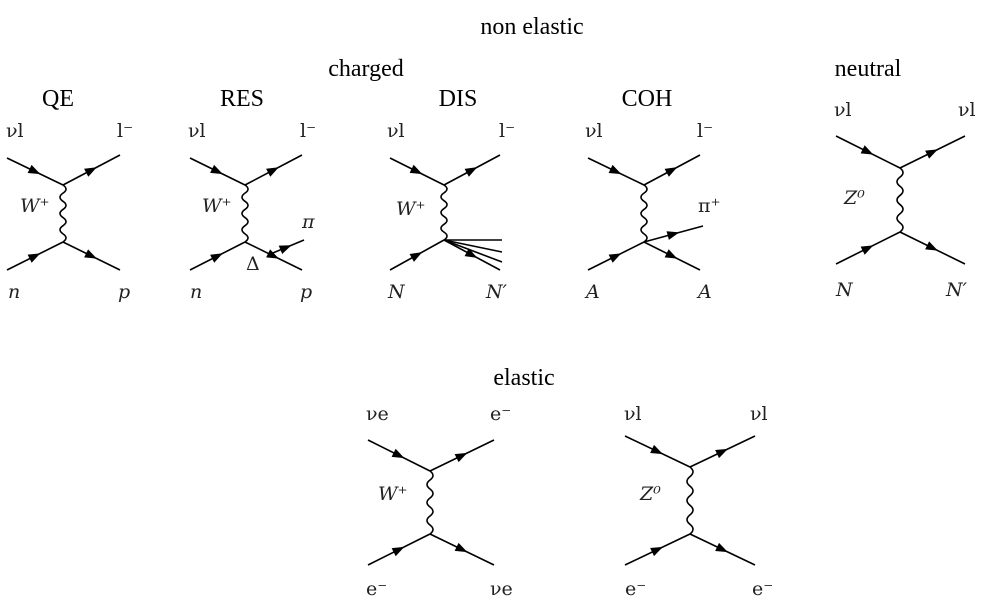 Image resolution: width=984 pixels, height=602 pixels. What do you see at coordinates (35, 206) in the screenshot?
I see `qe-label-boson: W⁺` at bounding box center [35, 206].